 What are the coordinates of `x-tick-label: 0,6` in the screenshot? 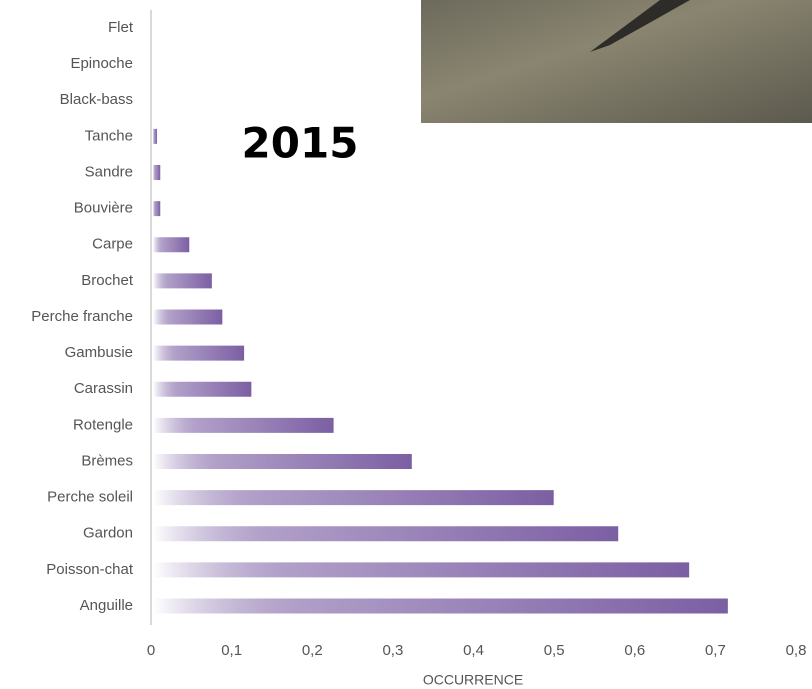 It's located at (634, 650).